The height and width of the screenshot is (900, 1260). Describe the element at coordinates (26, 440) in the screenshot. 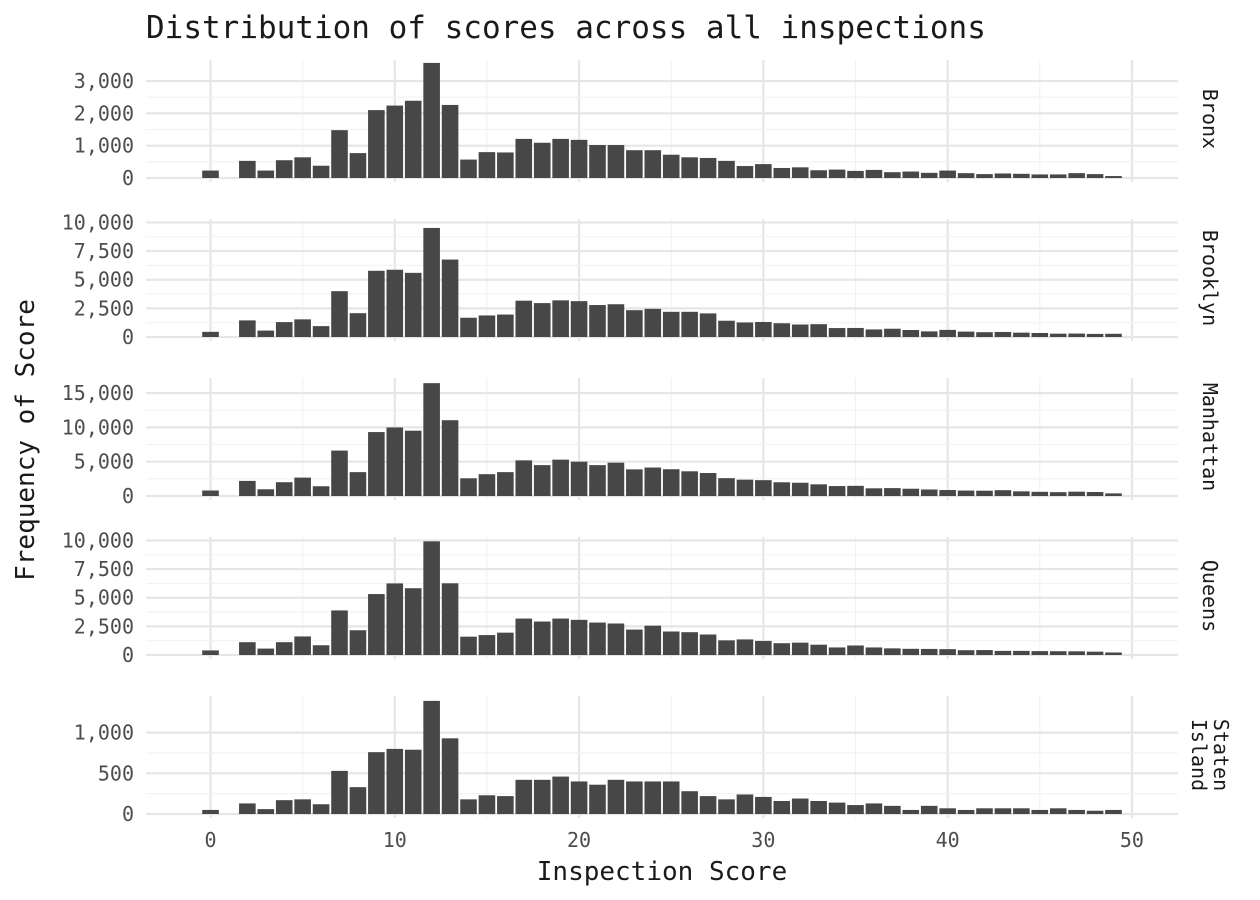

I see `y-axis-title: Frequency of Score` at that location.